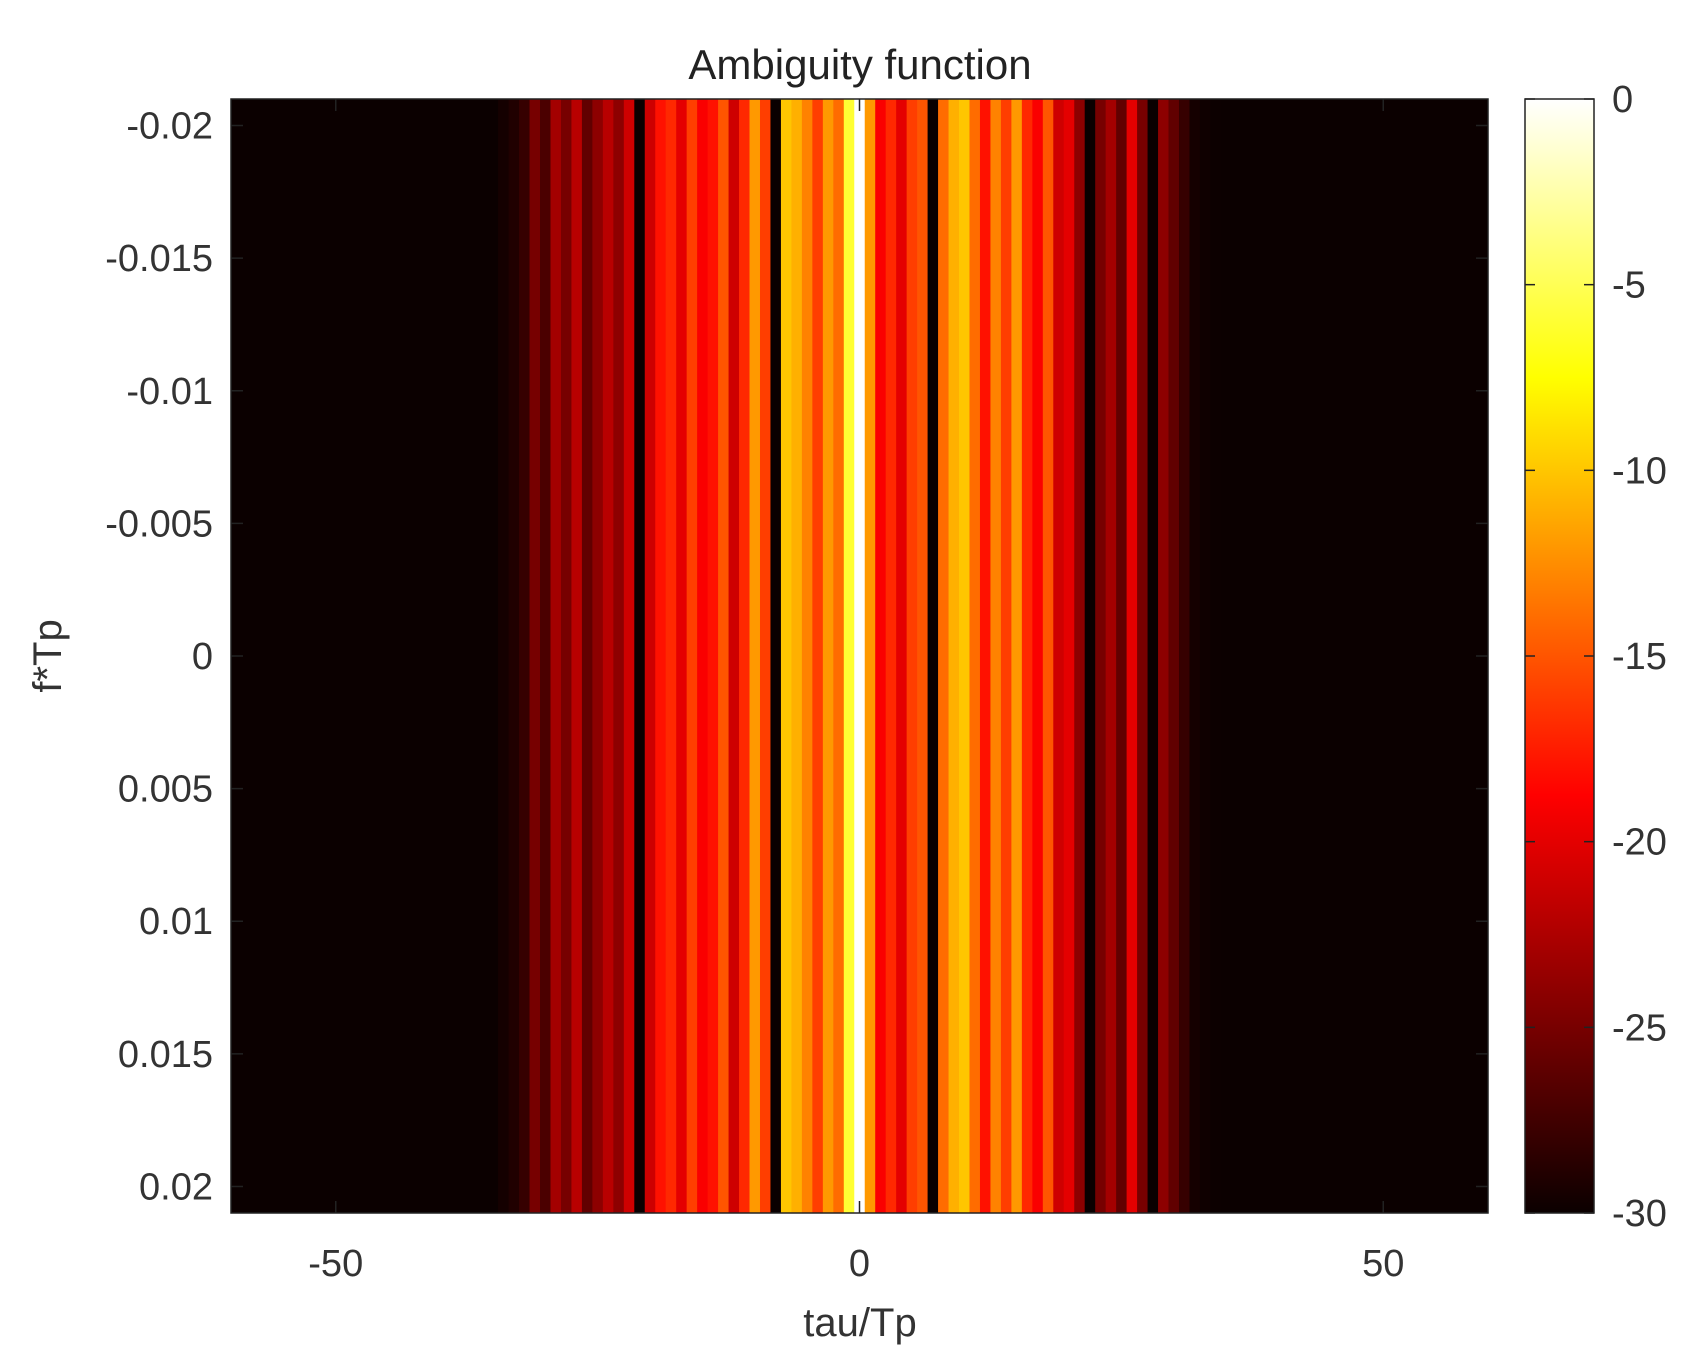  I want to click on colorbar-tick-label: -10, so click(1639, 471).